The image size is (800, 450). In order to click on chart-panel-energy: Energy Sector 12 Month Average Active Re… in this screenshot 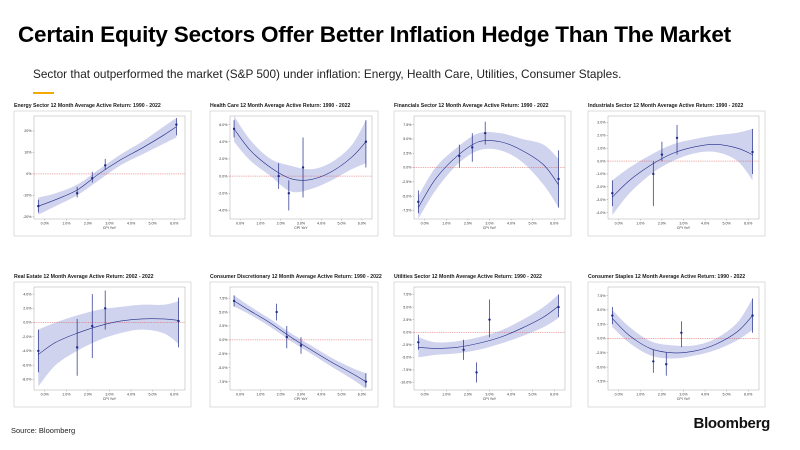, I will do `click(102, 169)`.